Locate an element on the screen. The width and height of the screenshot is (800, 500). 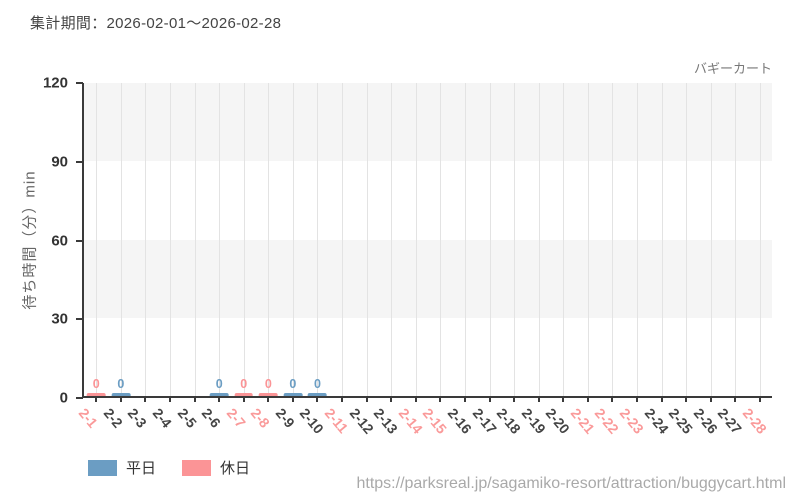
category-column: 2-28 is located at coordinates (756, 260).